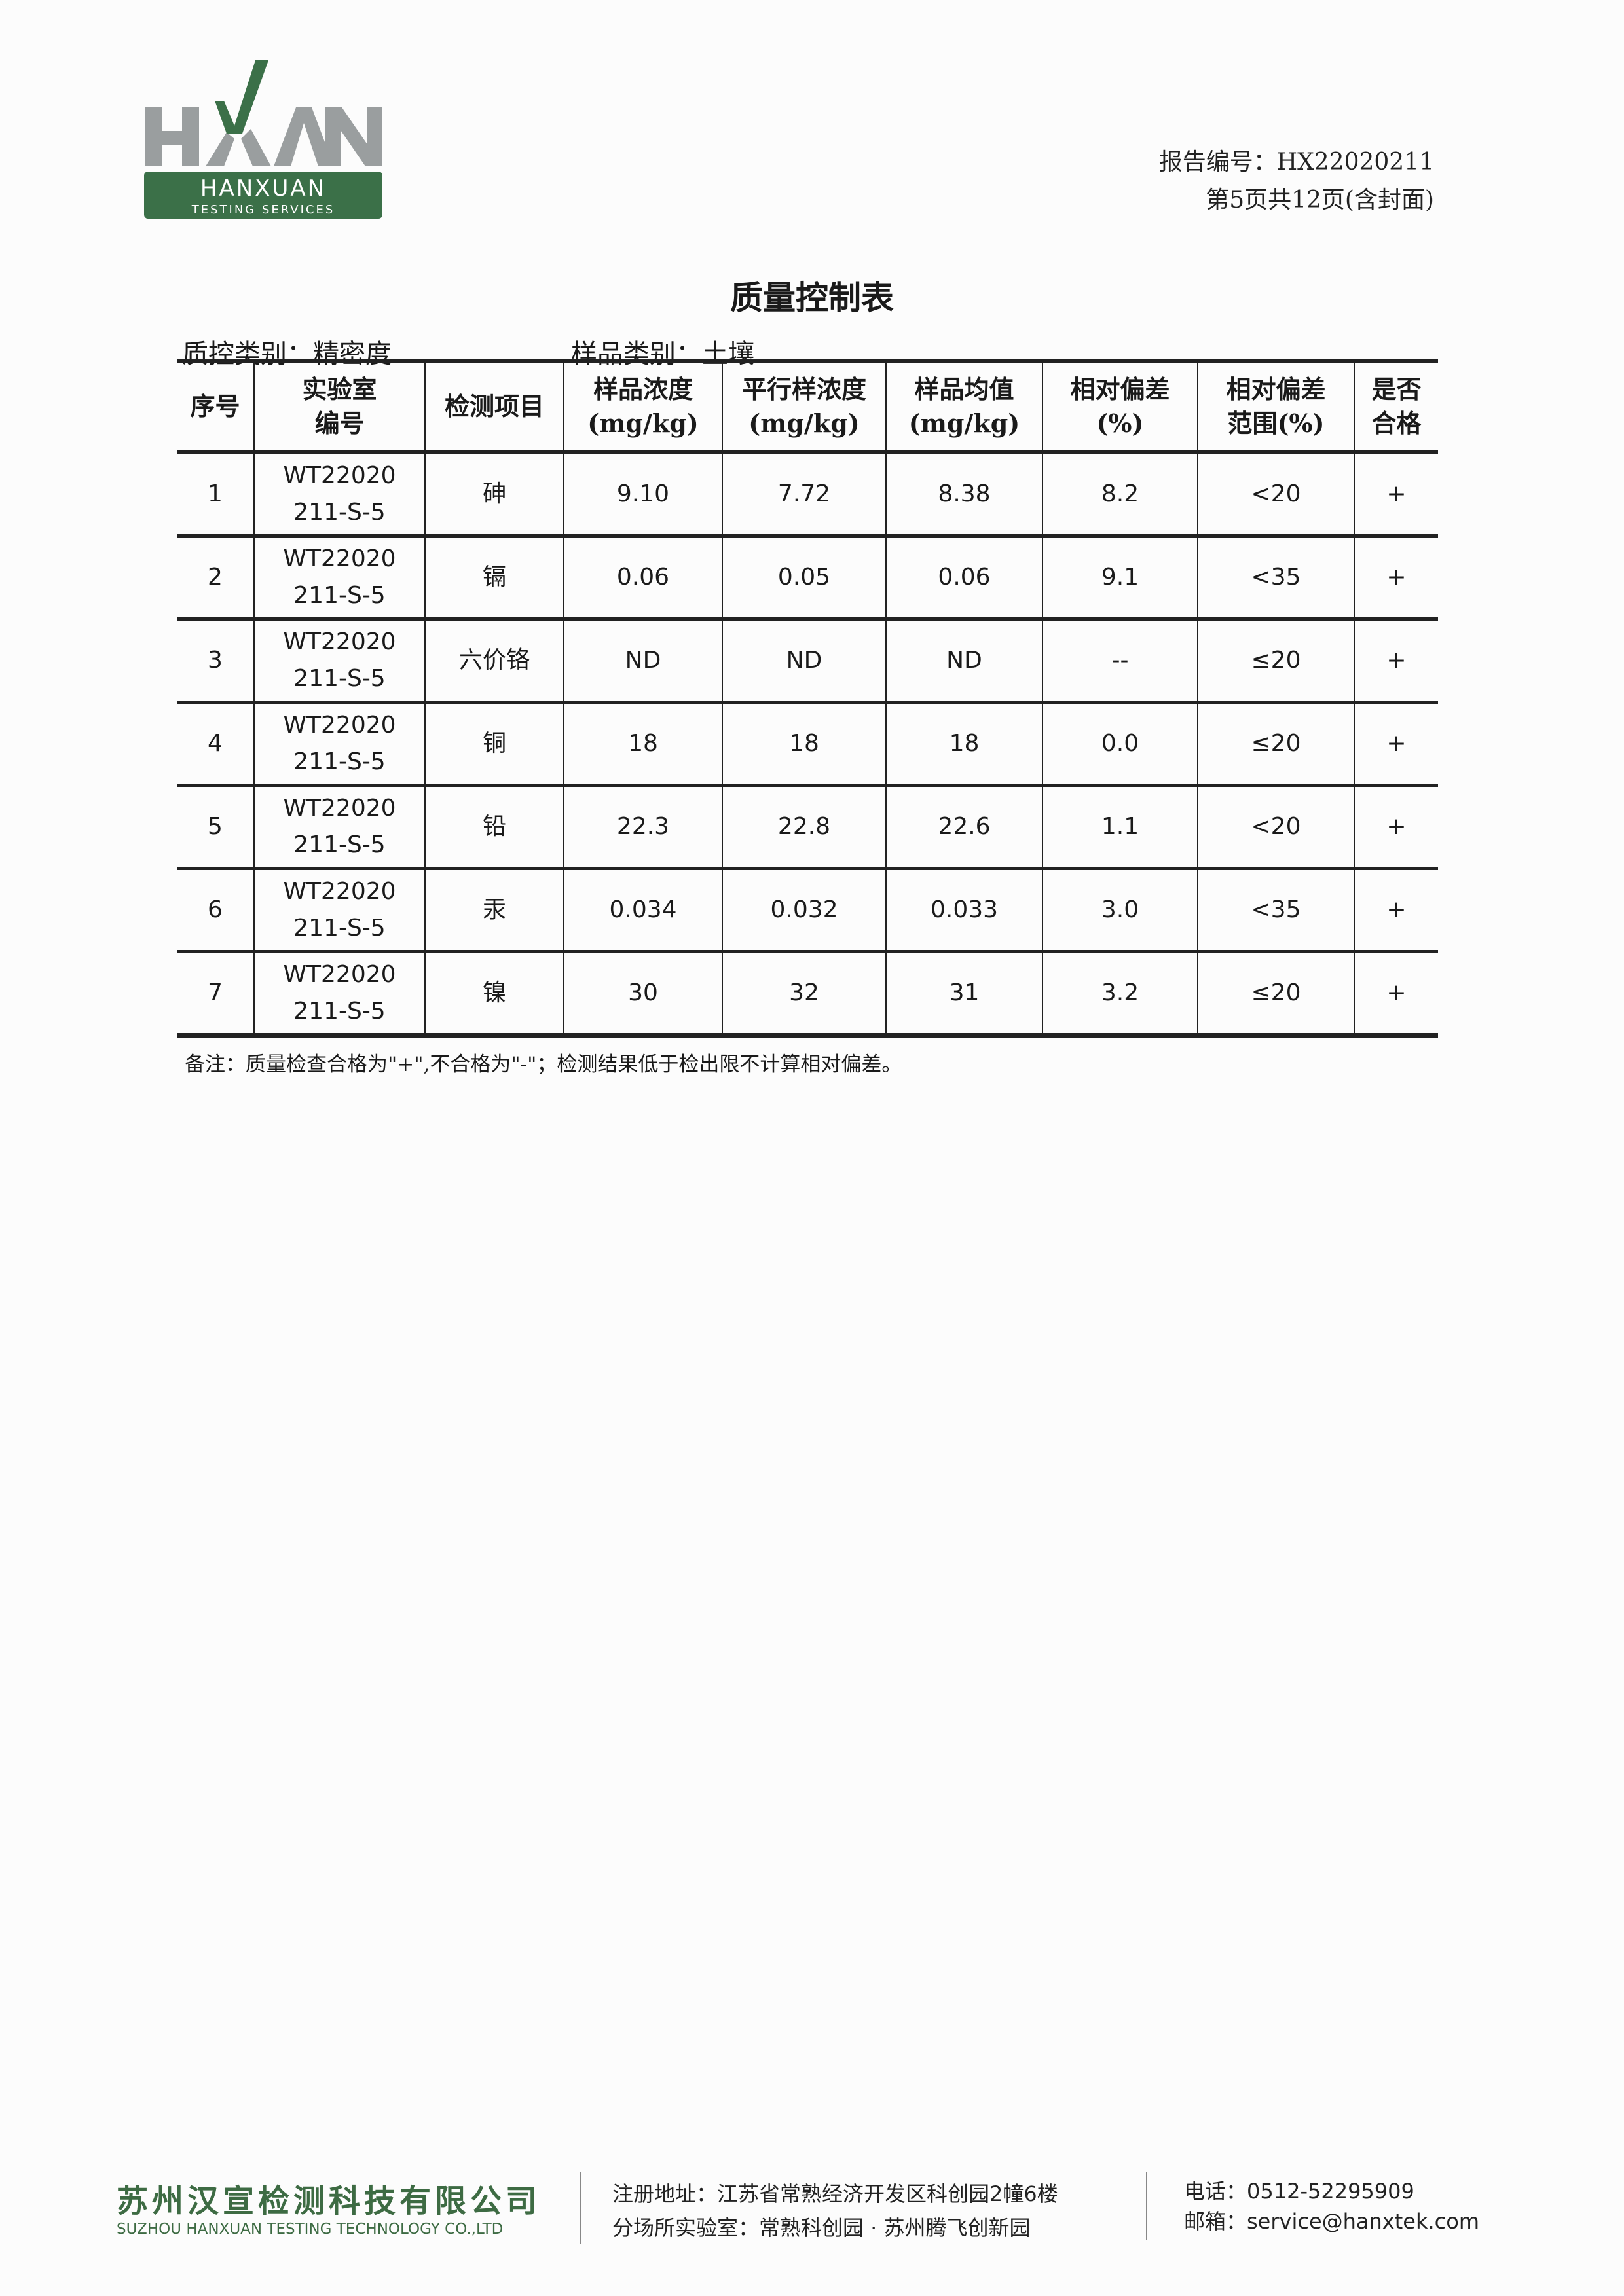 The height and width of the screenshot is (2296, 1624). What do you see at coordinates (329, 2201) in the screenshot?
I see `footer-company-cn: 苏州汉宣检测科技有限公司` at bounding box center [329, 2201].